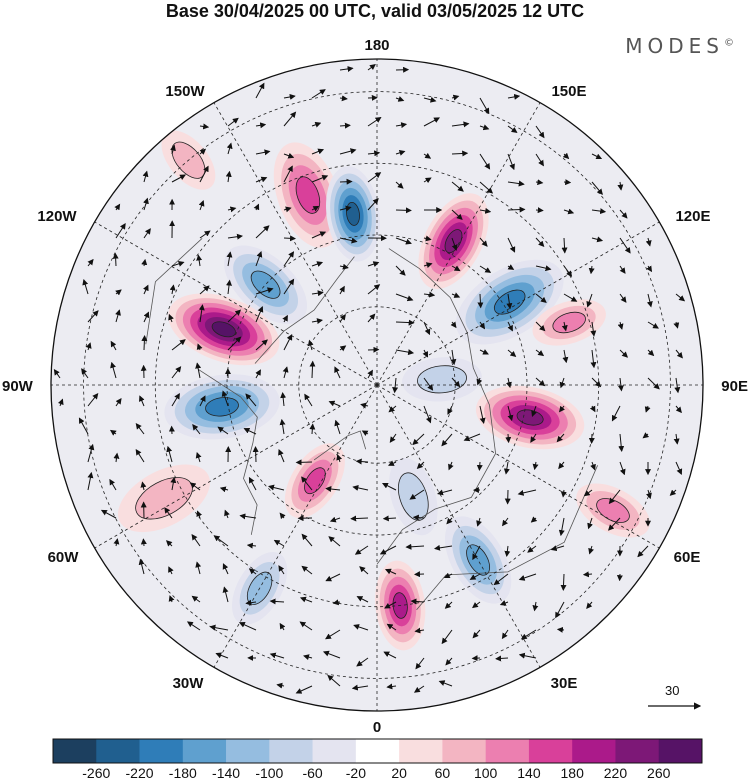  What do you see at coordinates (226, 773) in the screenshot?
I see `colorbar-tick-label: -140` at bounding box center [226, 773].